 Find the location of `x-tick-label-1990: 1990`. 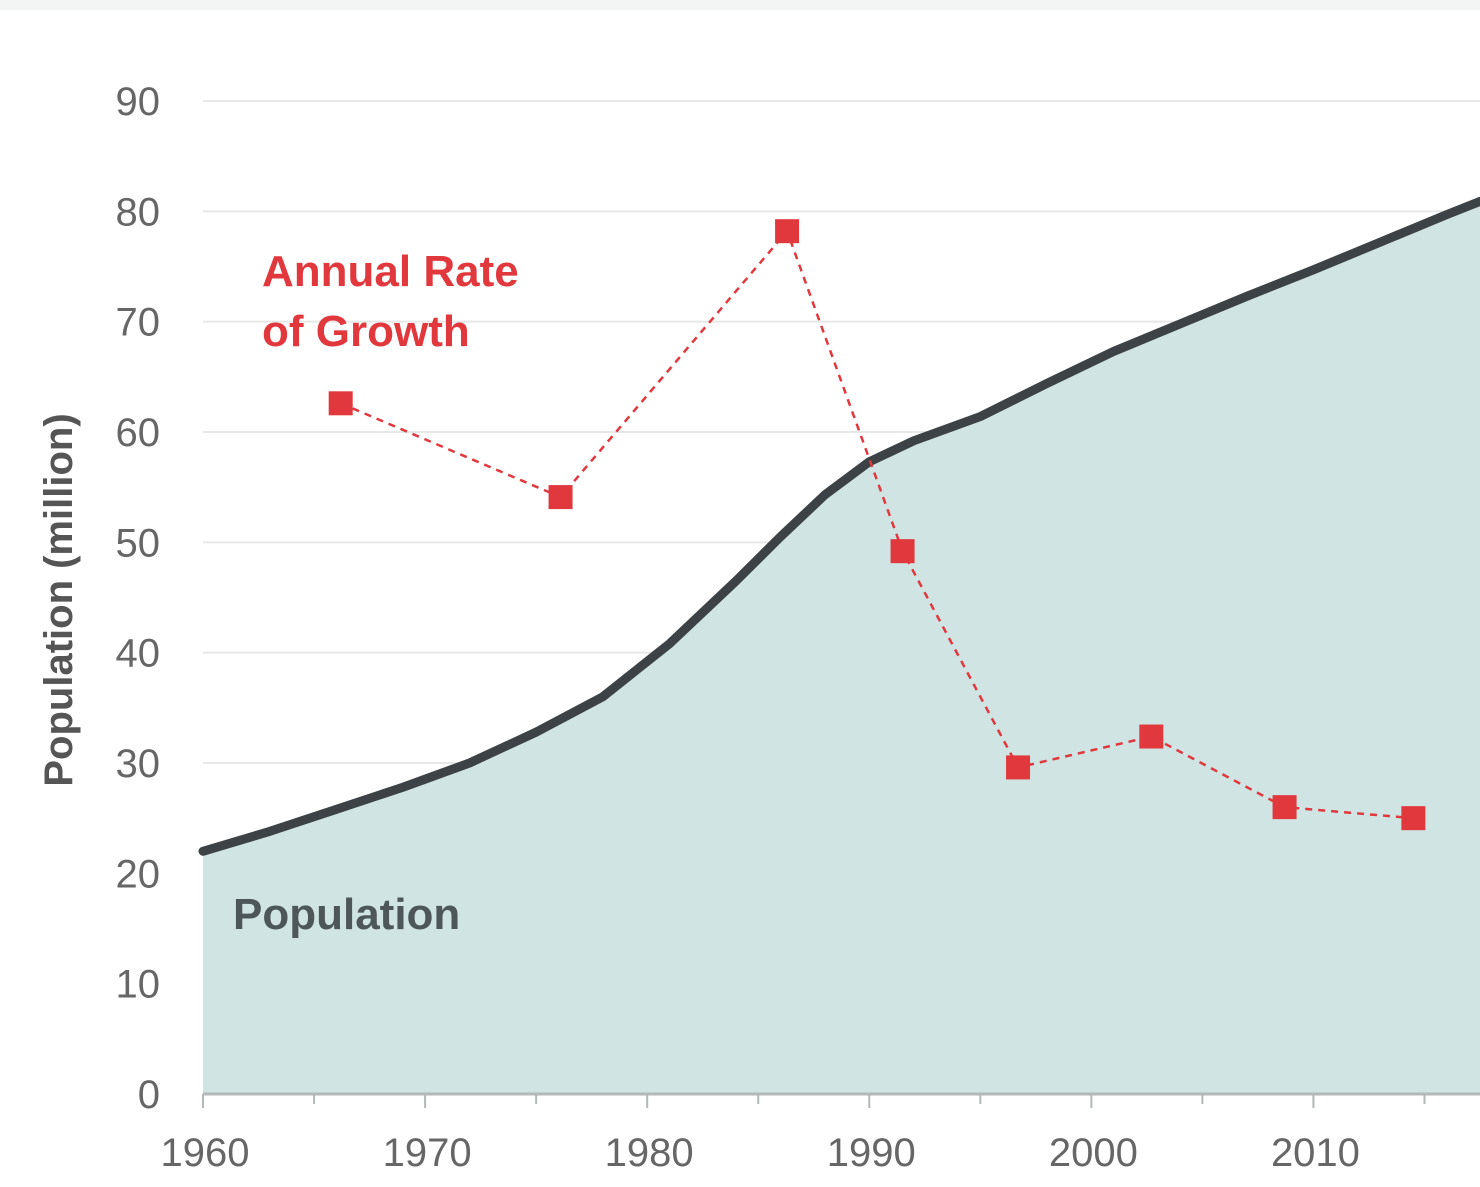

x-tick-label-1990: 1990 is located at coordinates (871, 1153).